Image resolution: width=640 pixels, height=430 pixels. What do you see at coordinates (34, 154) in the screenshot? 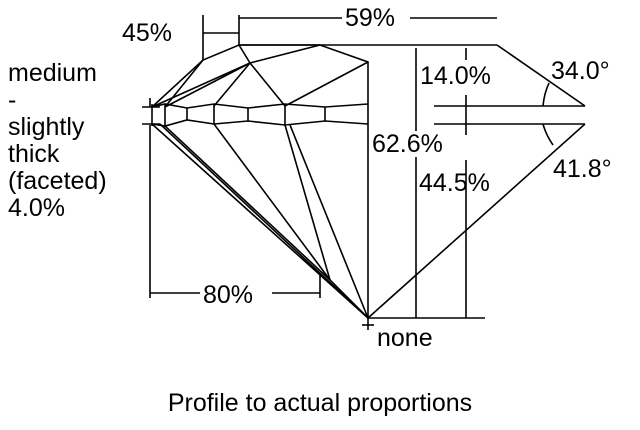
I see `girdle-text: thick` at bounding box center [34, 154].